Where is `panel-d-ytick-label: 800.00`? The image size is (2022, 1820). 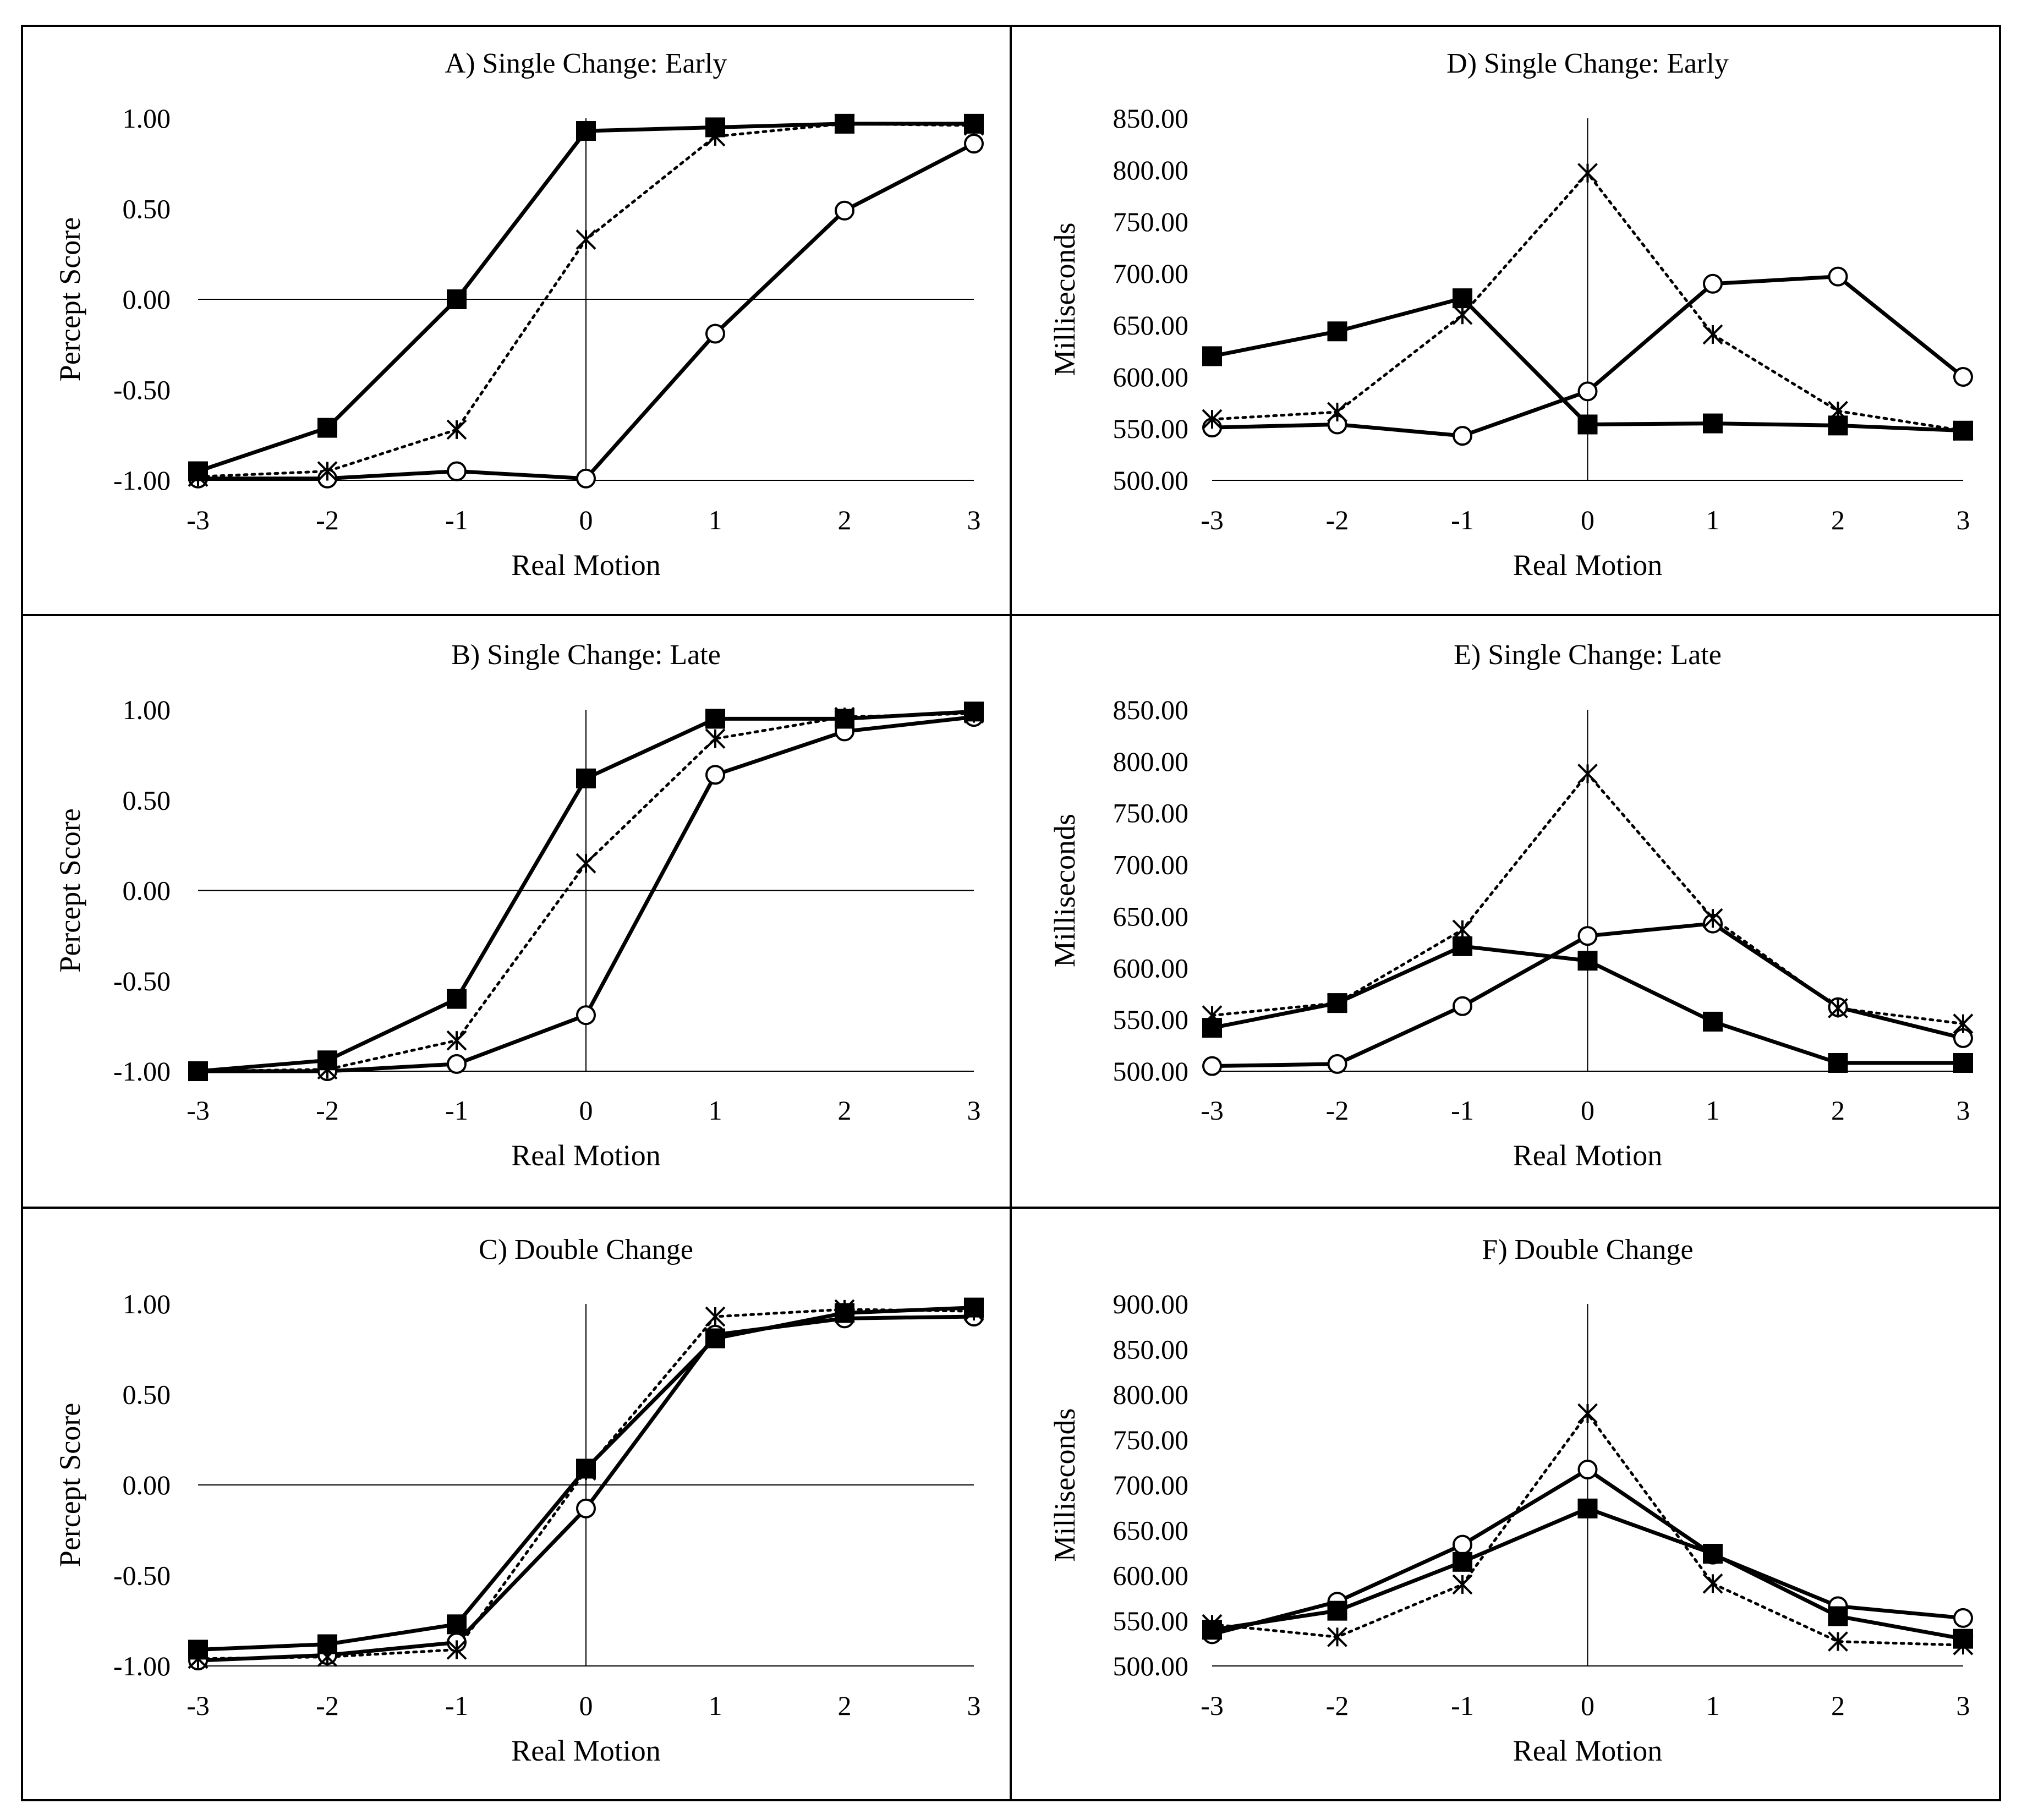
panel-d-ytick-label: 800.00 is located at coordinates (1151, 170).